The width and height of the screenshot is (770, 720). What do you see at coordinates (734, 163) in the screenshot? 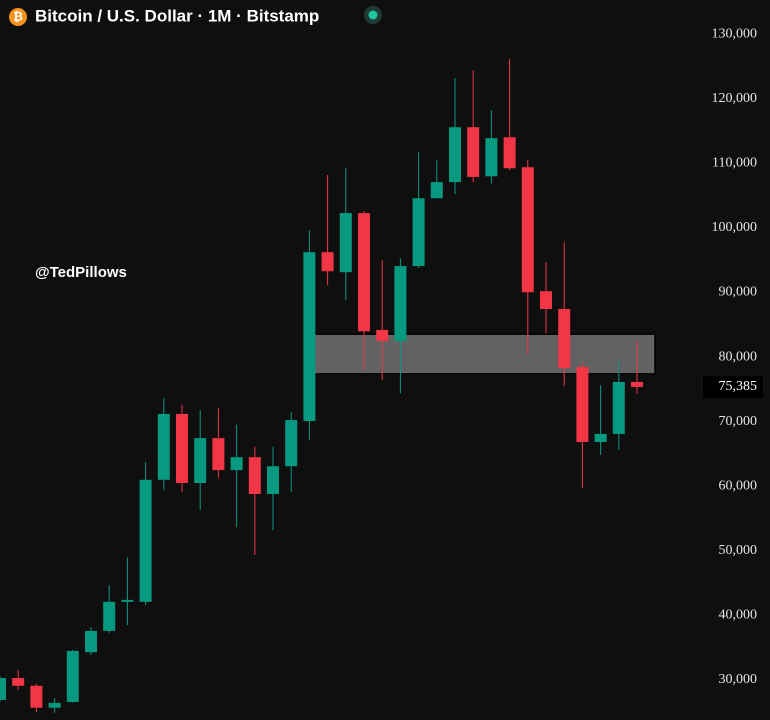
I see `y-tick-label: 110,000` at bounding box center [734, 163].